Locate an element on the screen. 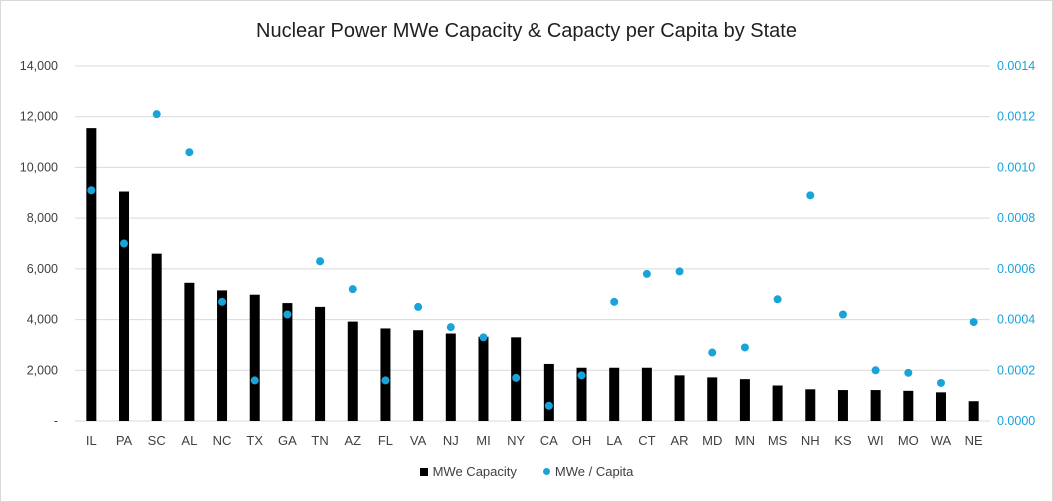 The height and width of the screenshot is (502, 1053). legend: MWe Capacity MWe / Capita is located at coordinates (526, 471).